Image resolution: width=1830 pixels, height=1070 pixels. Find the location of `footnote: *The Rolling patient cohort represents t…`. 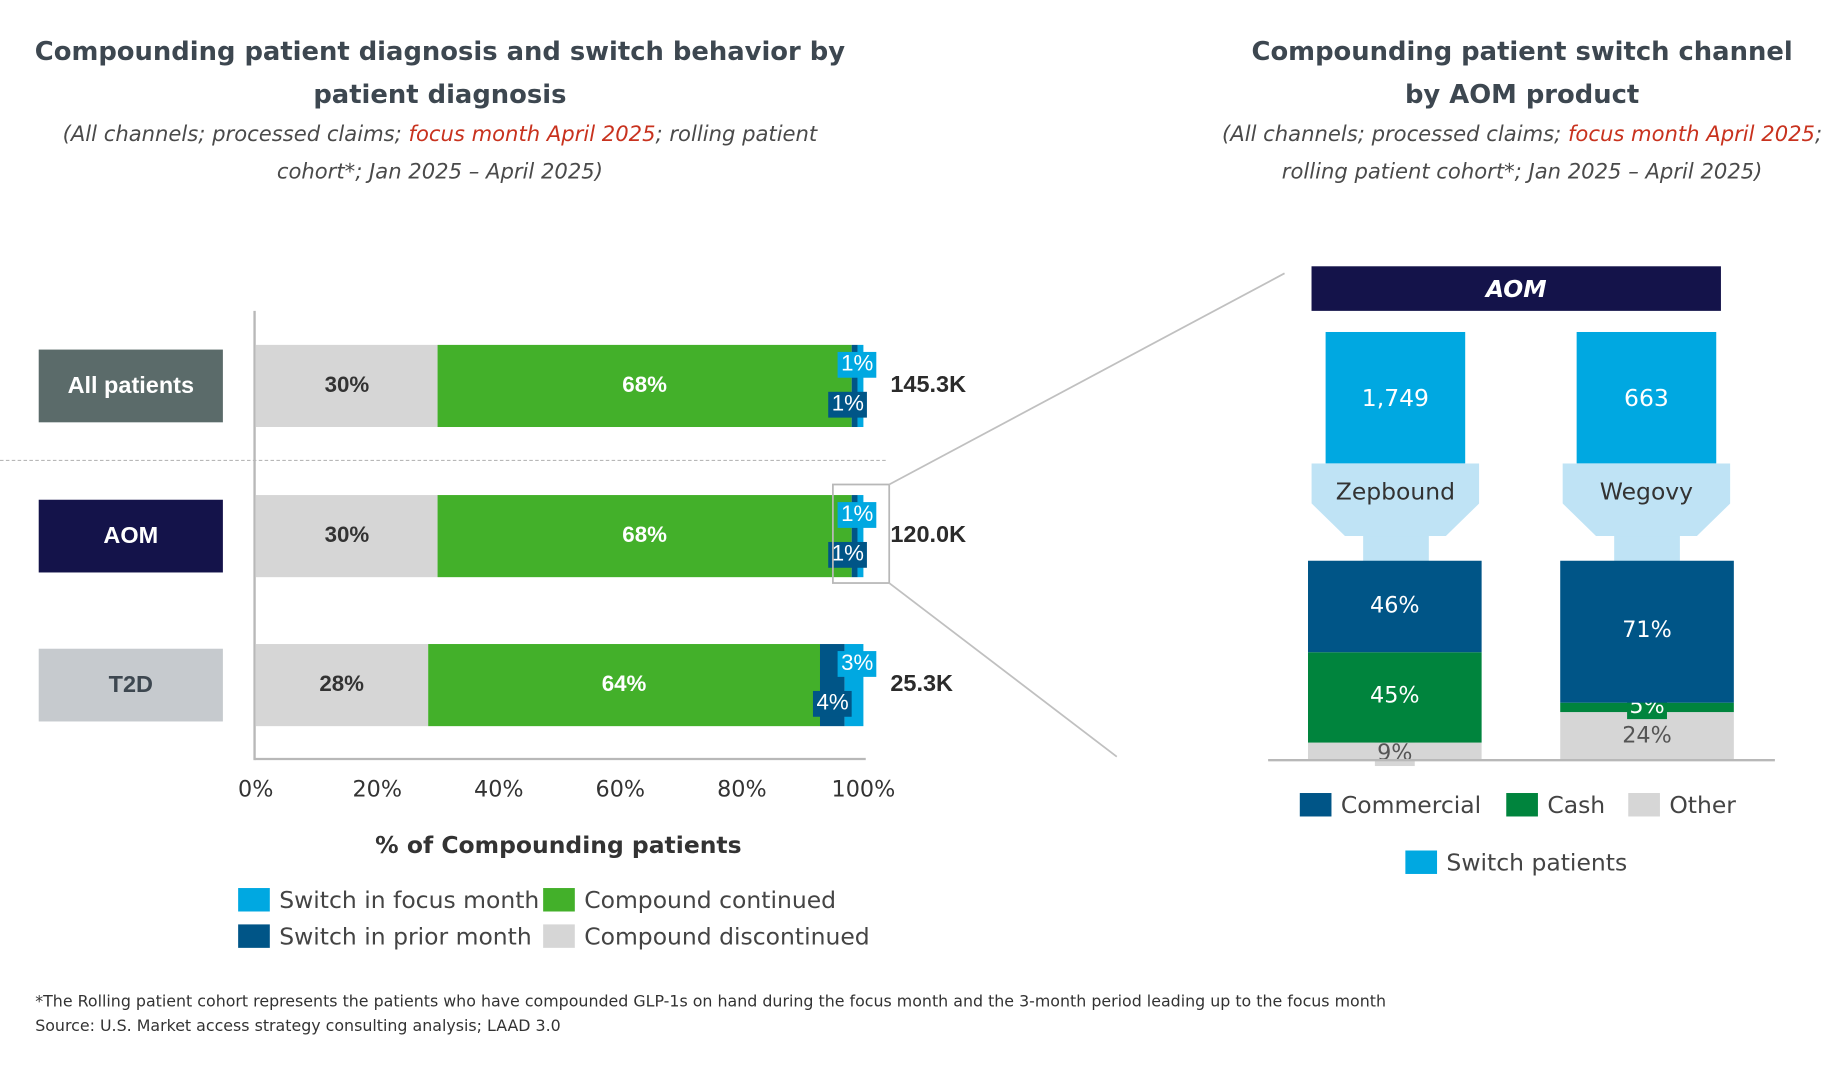

footnote: *The Rolling patient cohort represents t… is located at coordinates (710, 1002).